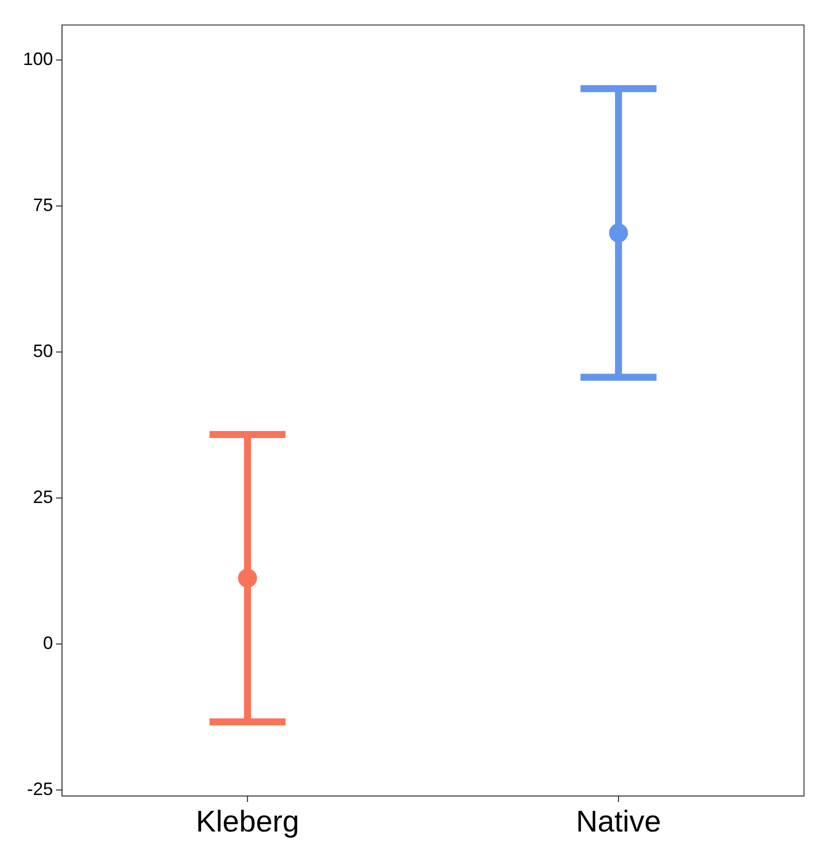 The height and width of the screenshot is (849, 814). Describe the element at coordinates (619, 821) in the screenshot. I see `x-tick-label: Native` at that location.